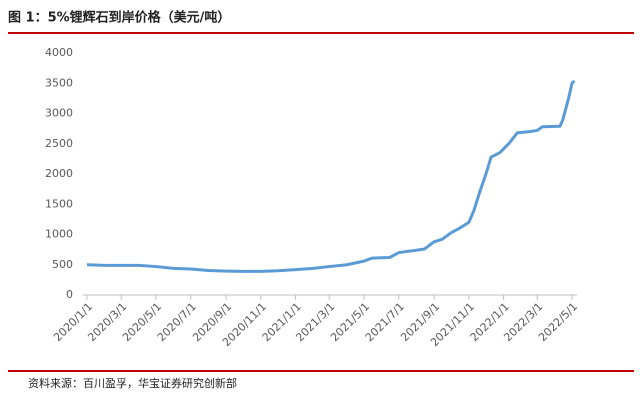 This screenshot has height=407, width=642. I want to click on y-tick-label: 2000, so click(59, 173).